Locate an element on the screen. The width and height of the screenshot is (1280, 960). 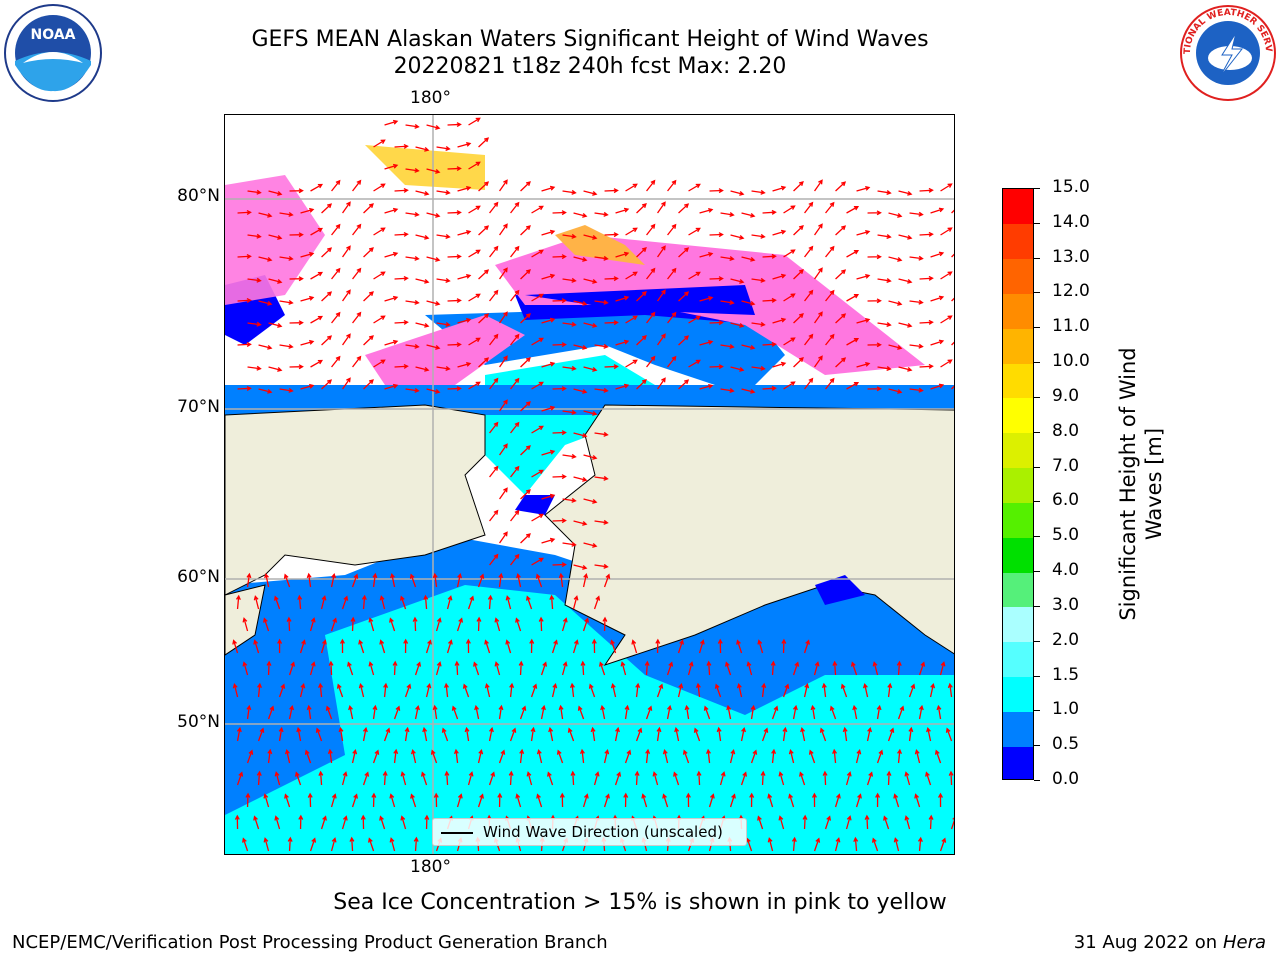
colorbar-tick-label: 9.0 is located at coordinates (1066, 395).